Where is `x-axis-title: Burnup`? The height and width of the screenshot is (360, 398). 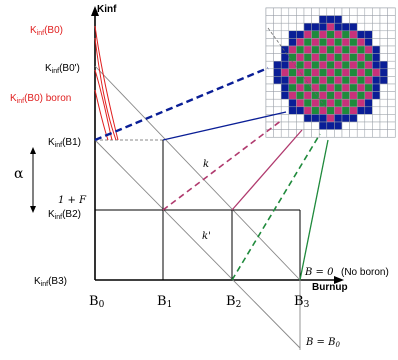
x-axis-title: Burnup is located at coordinates (330, 287).